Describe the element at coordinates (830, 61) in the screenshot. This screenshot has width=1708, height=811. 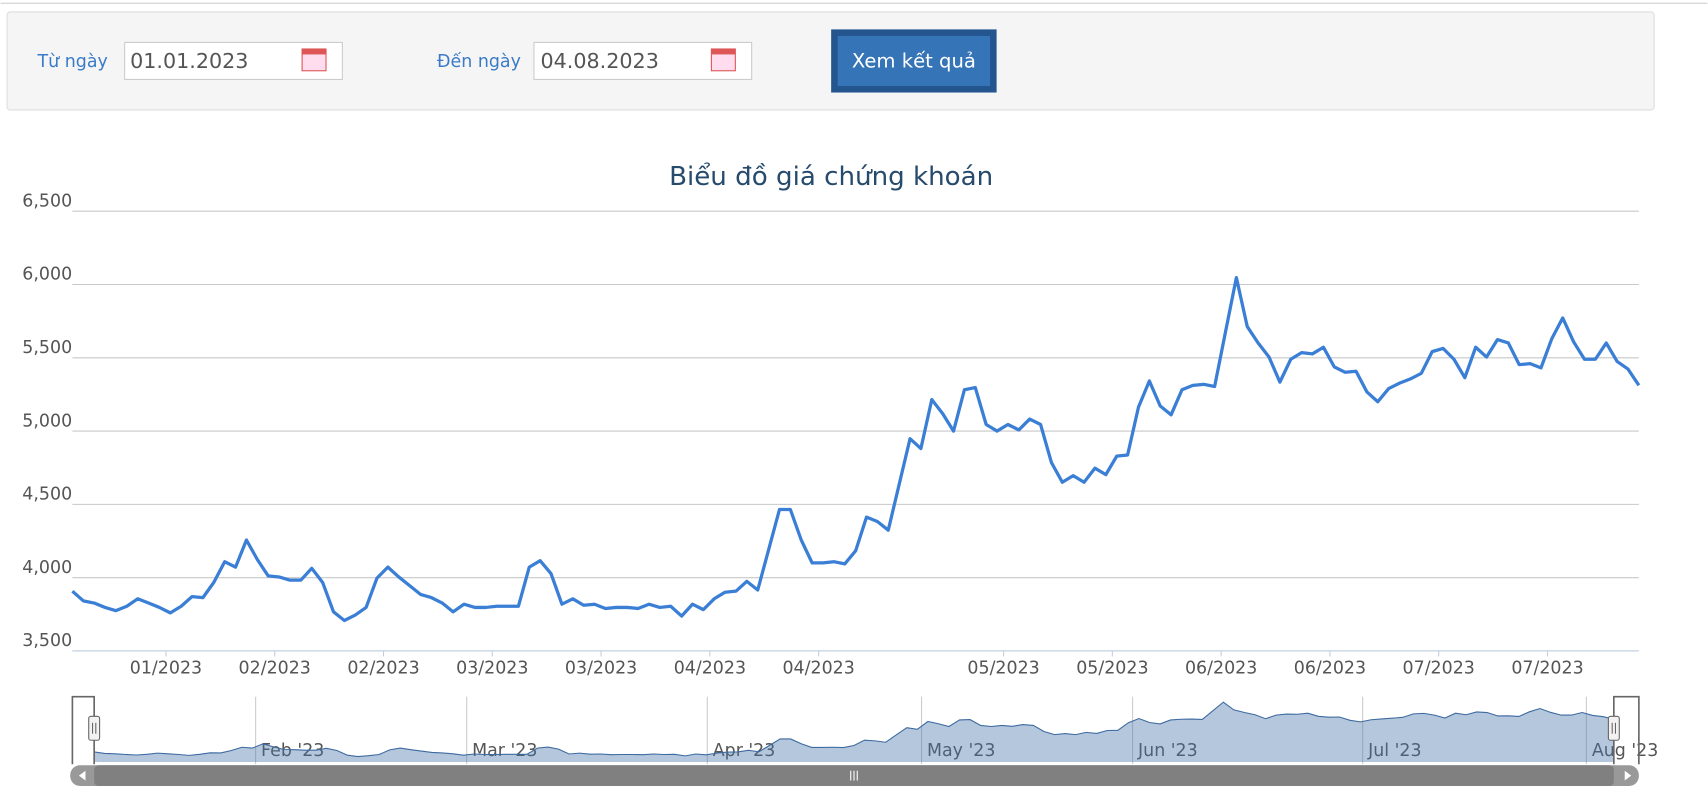
I see `filter-panel` at that location.